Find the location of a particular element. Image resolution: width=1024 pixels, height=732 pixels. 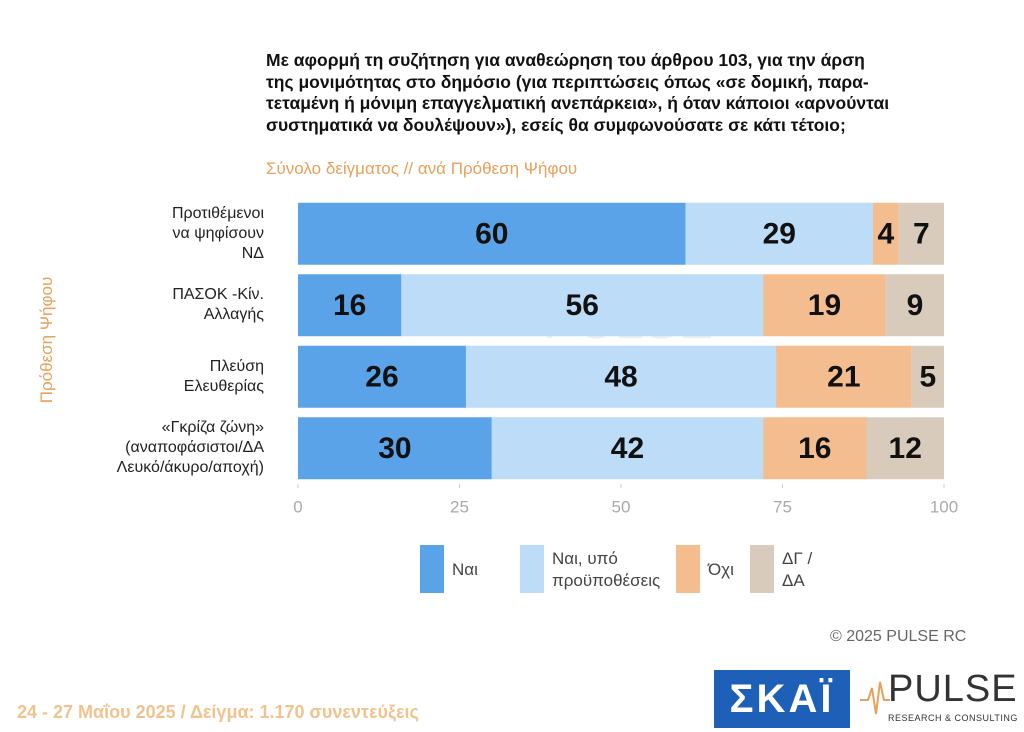

value-label: 19 is located at coordinates (824, 305).